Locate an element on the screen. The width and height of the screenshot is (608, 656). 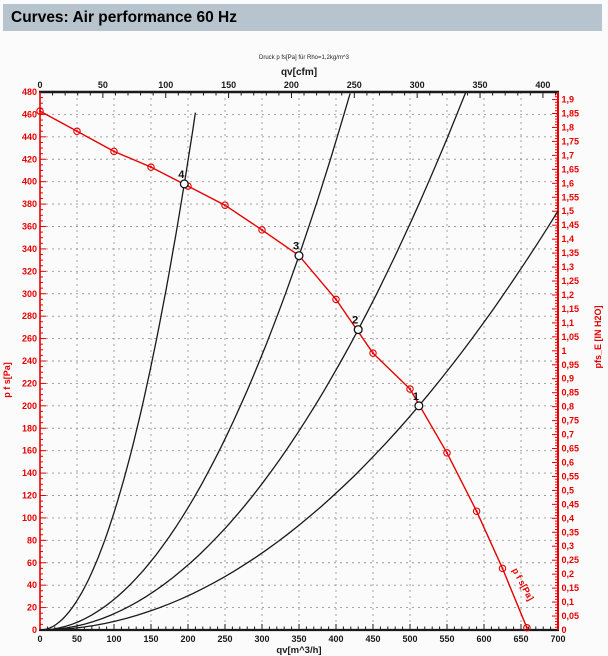
x-axis-tick-label: 100 is located at coordinates (113, 639).